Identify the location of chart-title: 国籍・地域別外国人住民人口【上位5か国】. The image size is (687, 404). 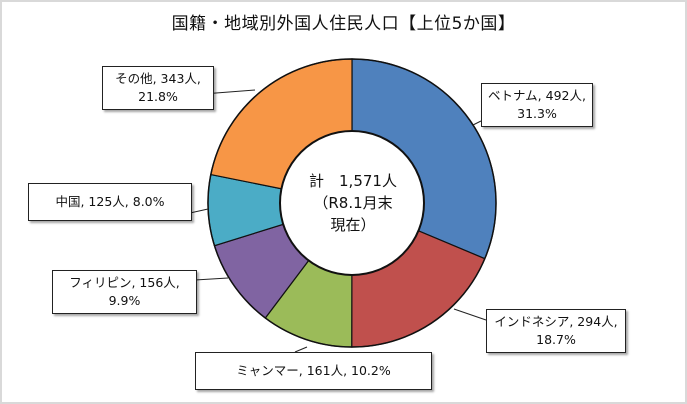
(343, 24).